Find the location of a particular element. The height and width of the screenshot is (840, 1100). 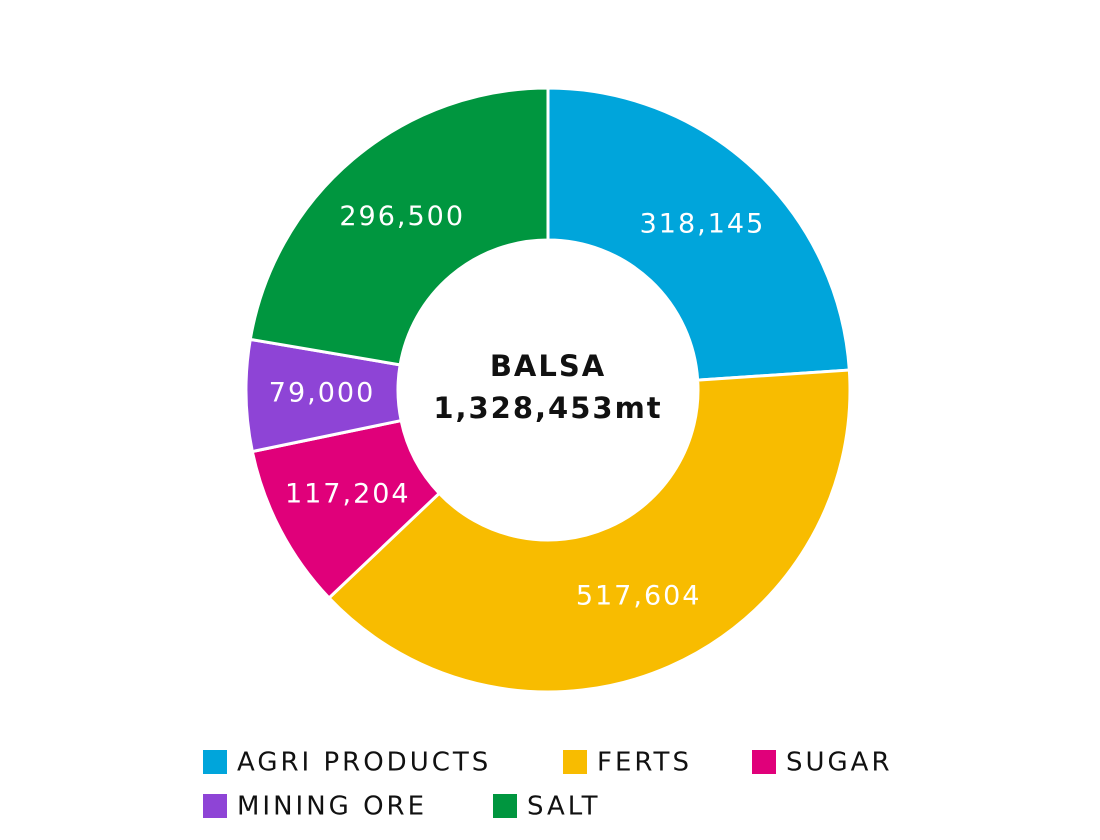

legend-label: SUGAR is located at coordinates (839, 763).